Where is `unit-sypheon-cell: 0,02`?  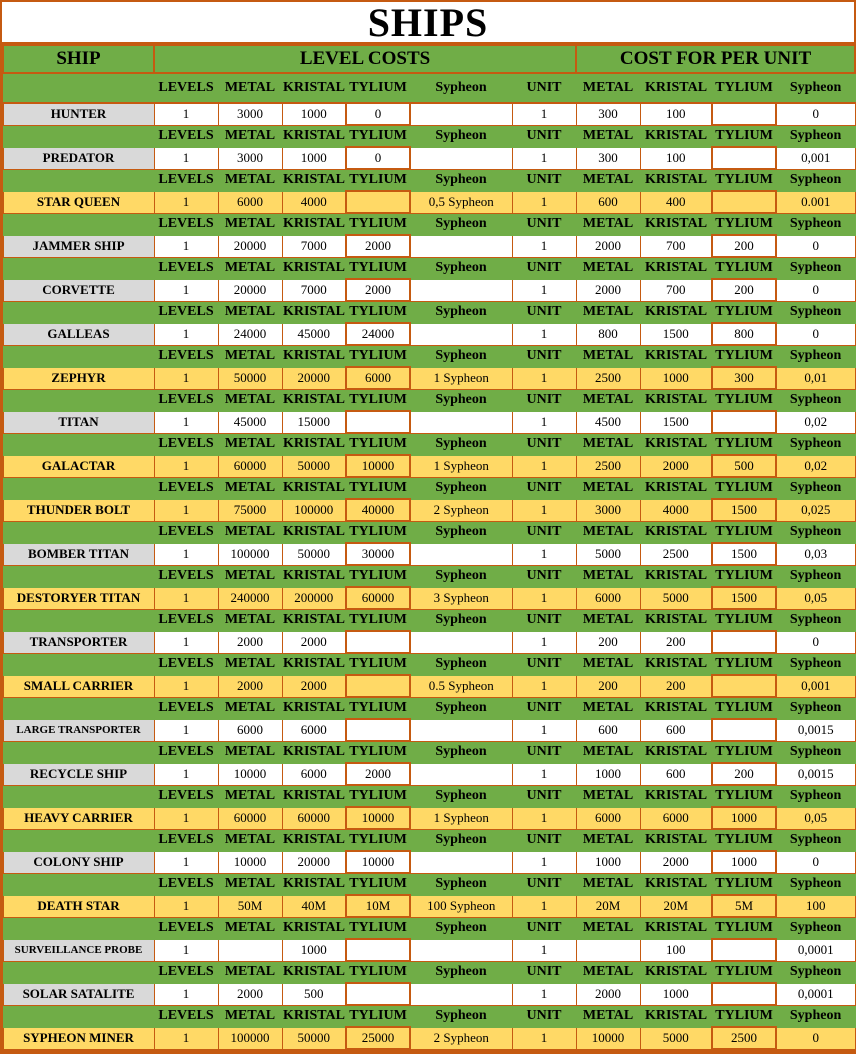
unit-sypheon-cell: 0,02 is located at coordinates (815, 422).